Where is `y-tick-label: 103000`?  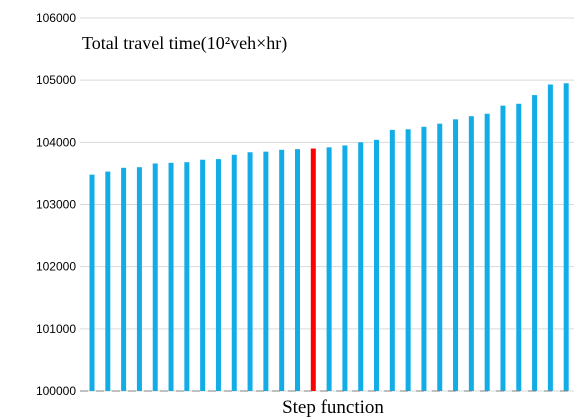 y-tick-label: 103000 is located at coordinates (56, 205).